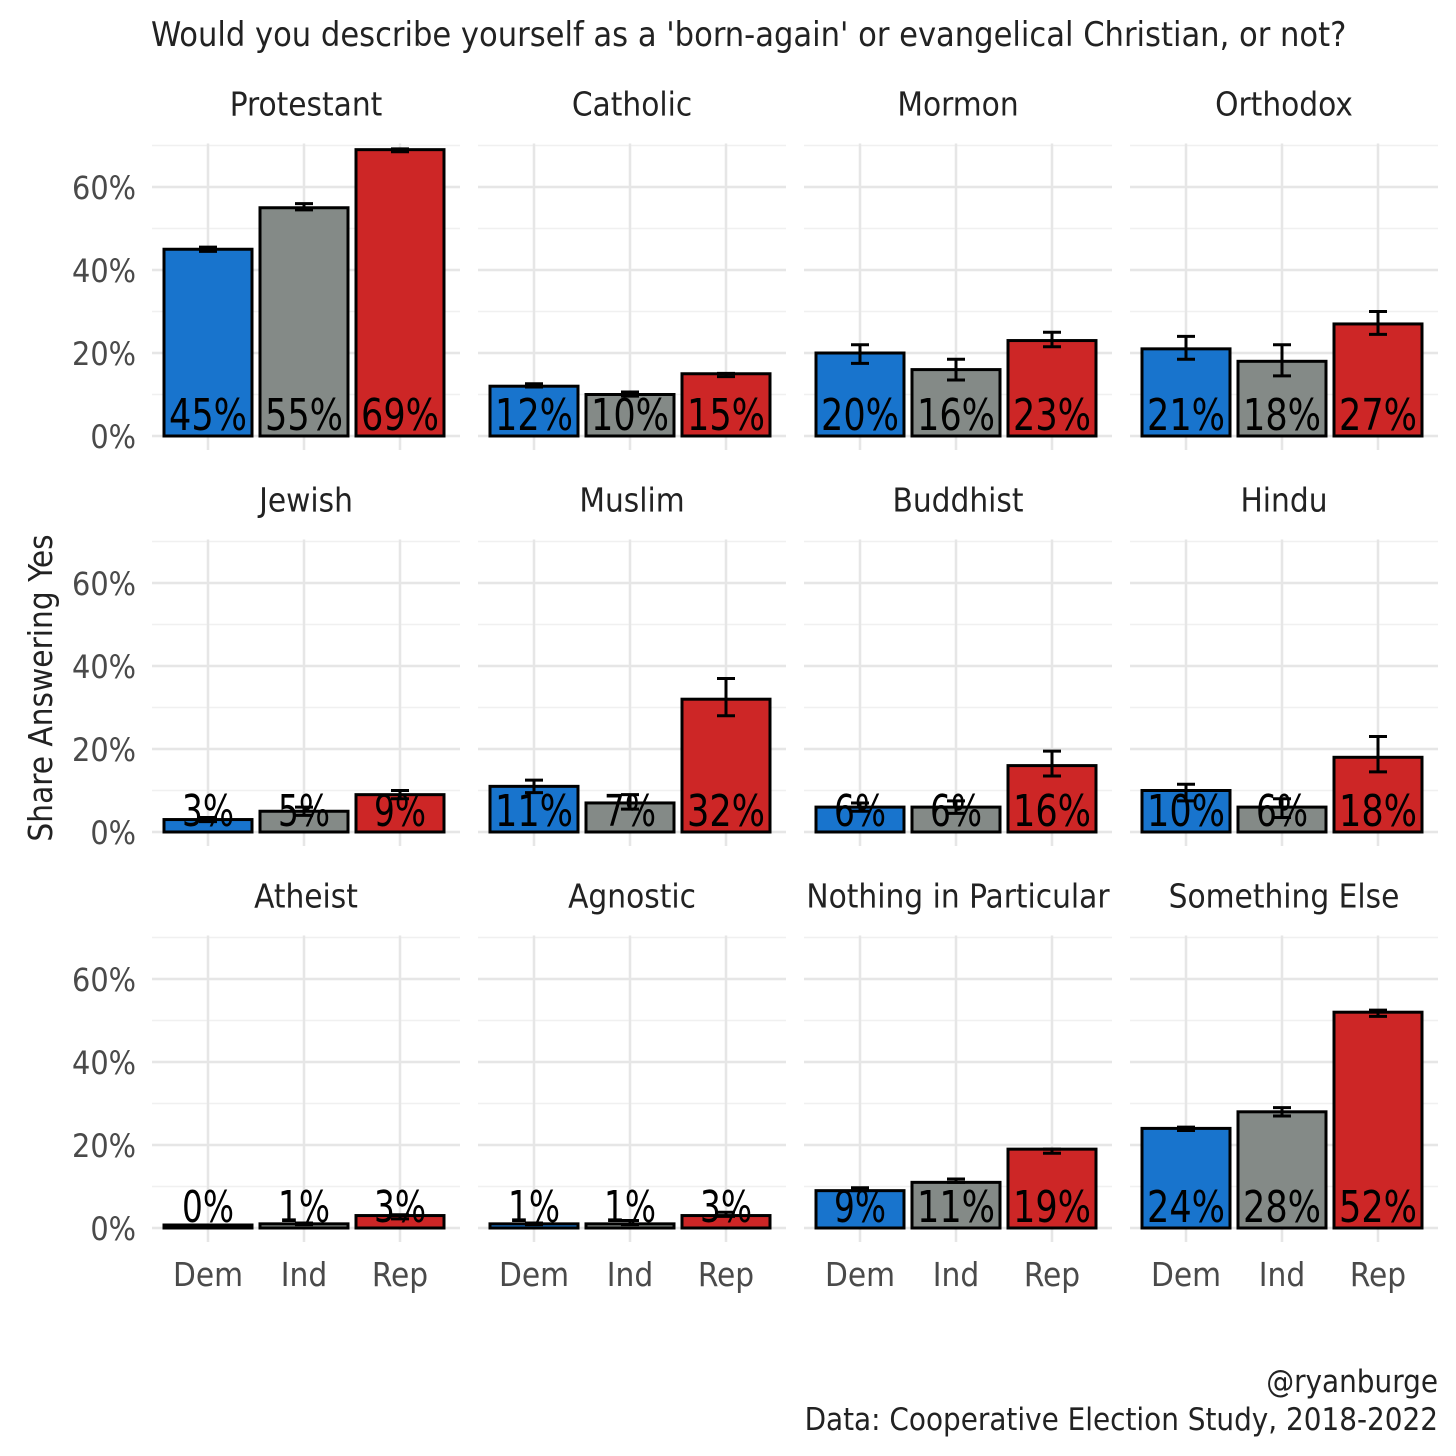 The image size is (1456, 1456). What do you see at coordinates (958, 896) in the screenshot?
I see `panel-title: Nothing in Particular` at bounding box center [958, 896].